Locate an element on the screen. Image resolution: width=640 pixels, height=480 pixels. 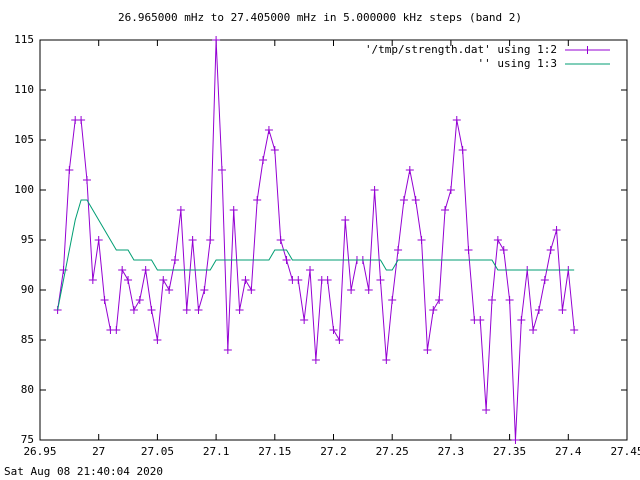
y-tick-label: 105 is located at coordinates (24, 139).